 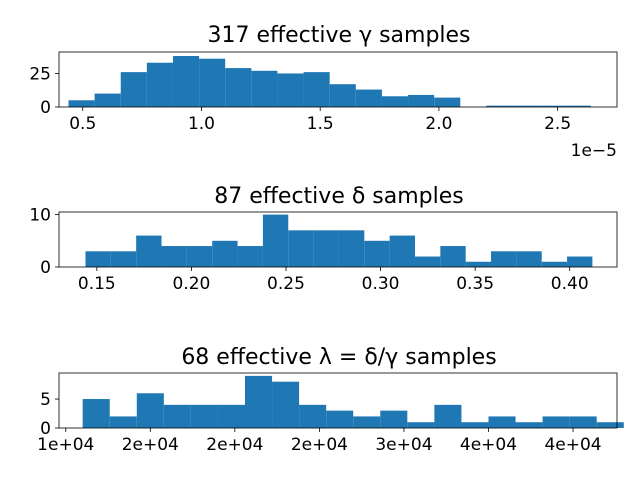 What do you see at coordinates (191, 284) in the screenshot?
I see `delta-histogram-x-tick-label: 0.20` at bounding box center [191, 284].